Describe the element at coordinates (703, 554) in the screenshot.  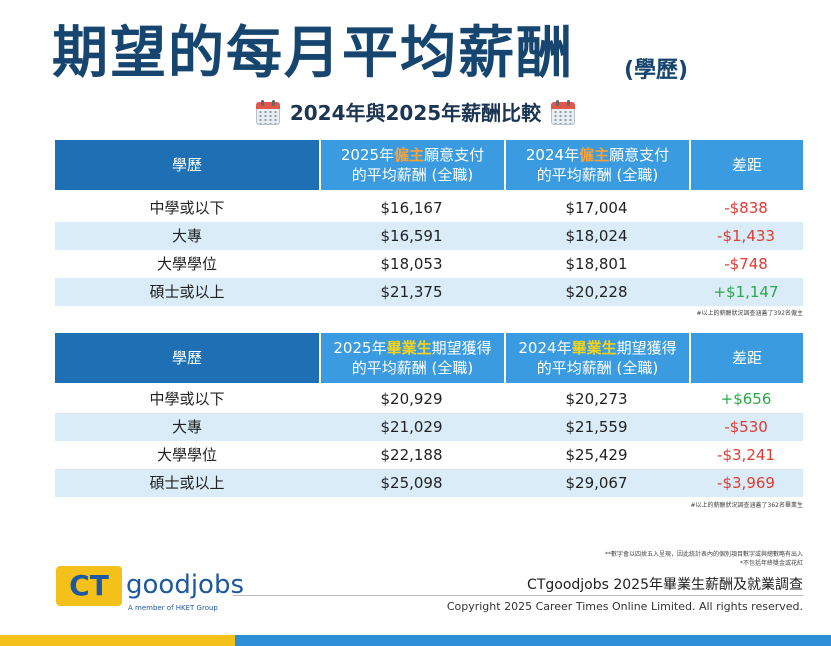
I see `footnote-rounding: **數字會以四捨五入呈現，因此統計表內的個別項目數字或與總數略有出入` at that location.